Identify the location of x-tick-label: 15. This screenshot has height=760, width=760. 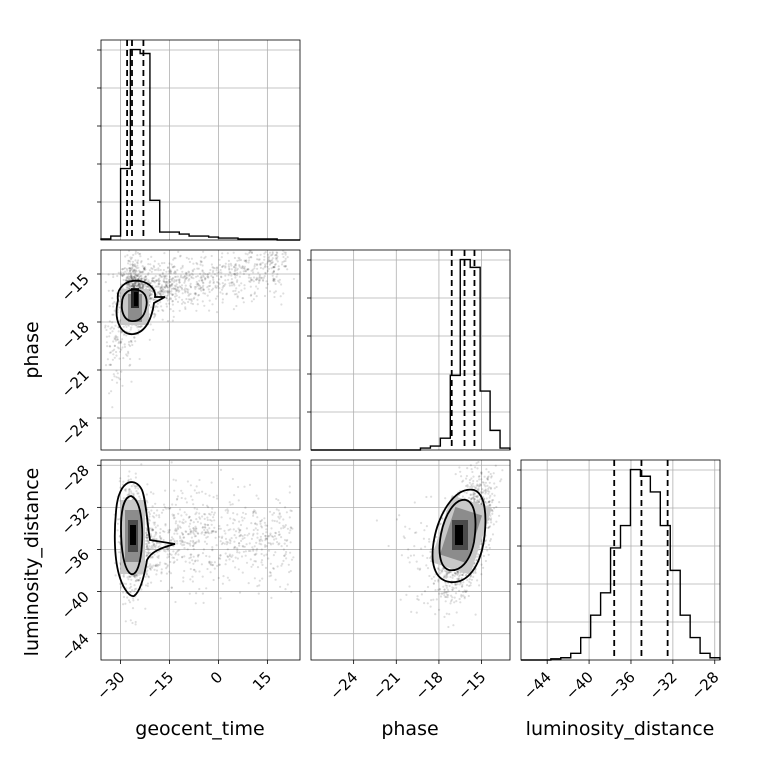
(262, 681).